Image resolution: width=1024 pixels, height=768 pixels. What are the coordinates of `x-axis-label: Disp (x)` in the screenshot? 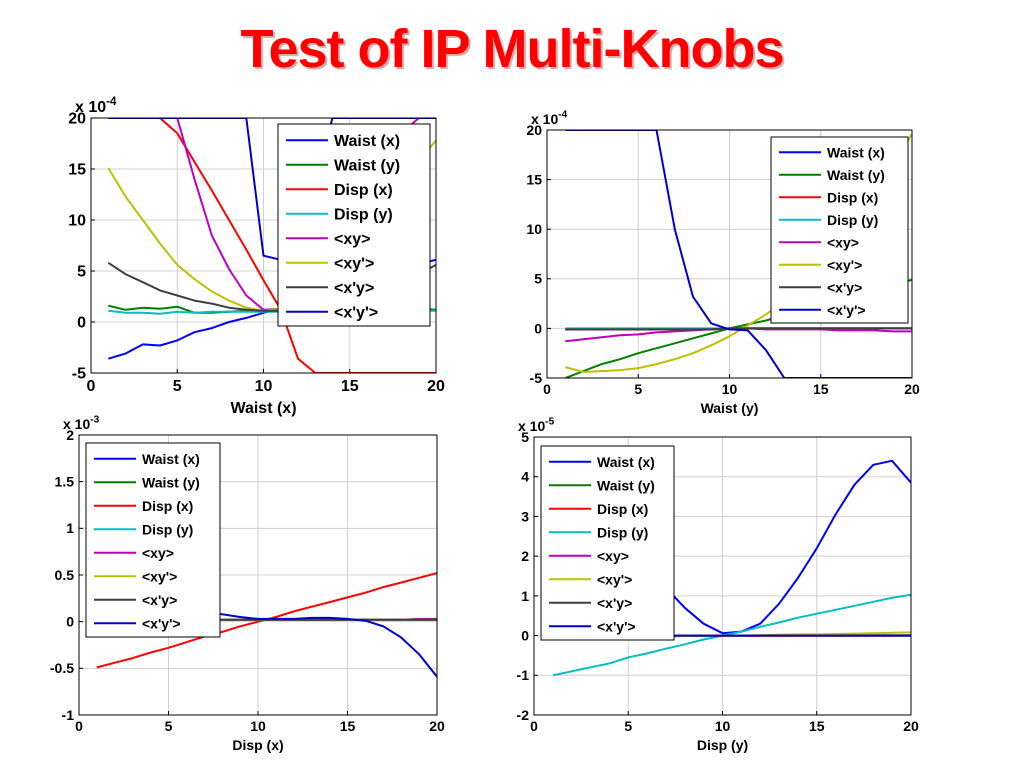 It's located at (257, 745).